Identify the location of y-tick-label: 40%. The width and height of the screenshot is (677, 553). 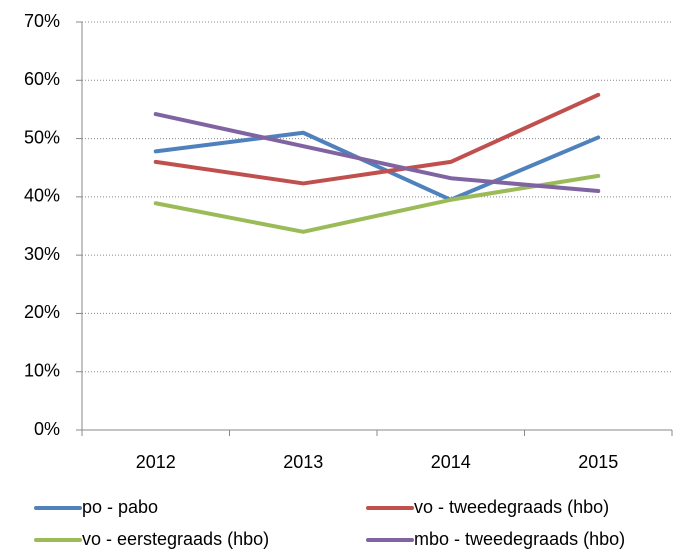
(42, 196).